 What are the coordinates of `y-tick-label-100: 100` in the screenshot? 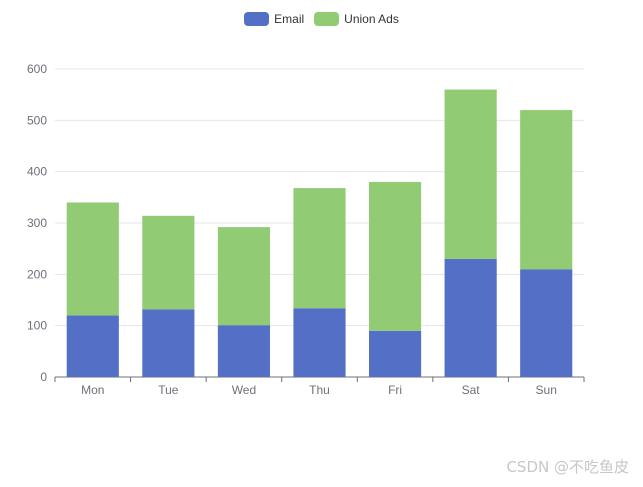 It's located at (37, 326).